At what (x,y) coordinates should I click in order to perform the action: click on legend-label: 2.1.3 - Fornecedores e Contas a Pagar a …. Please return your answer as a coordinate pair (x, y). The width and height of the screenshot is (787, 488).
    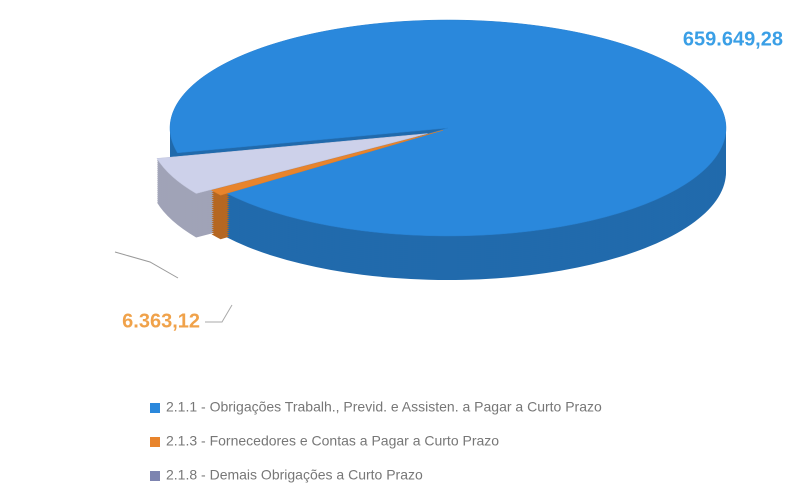
    Looking at the image, I should click on (332, 441).